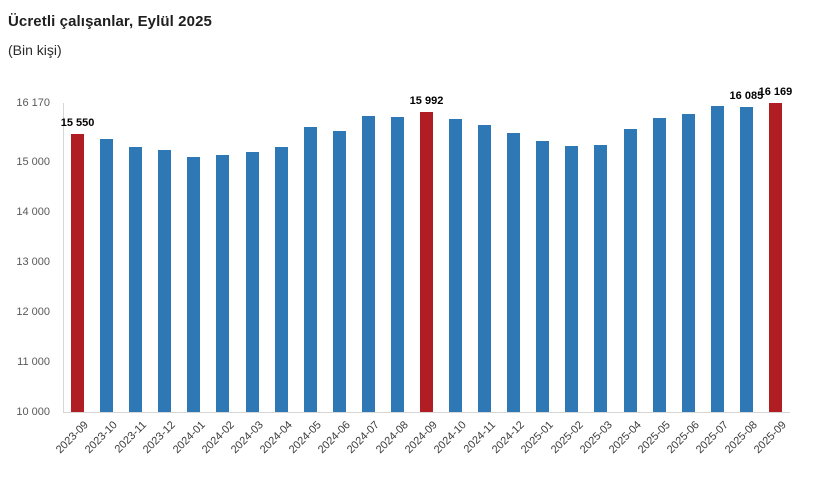 This screenshot has width=814, height=495. What do you see at coordinates (746, 96) in the screenshot?
I see `bar-value-label: 16 085` at bounding box center [746, 96].